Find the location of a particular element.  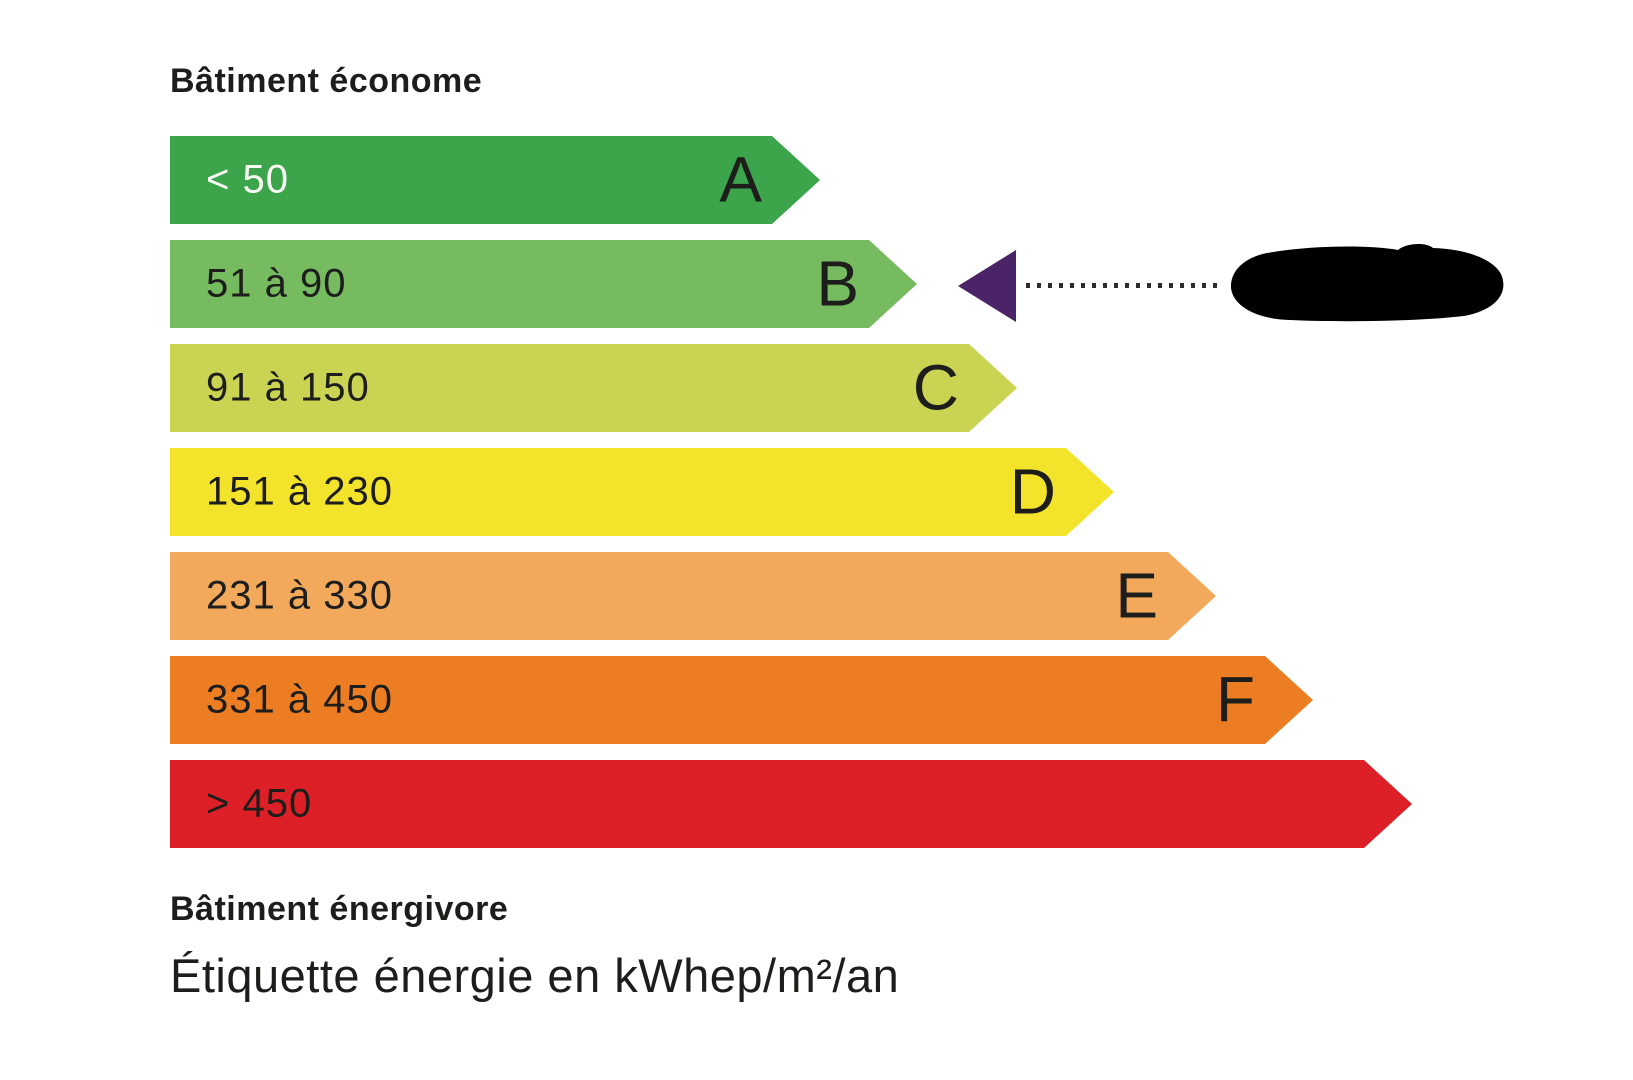

class-letter-f: F is located at coordinates (1235, 699).